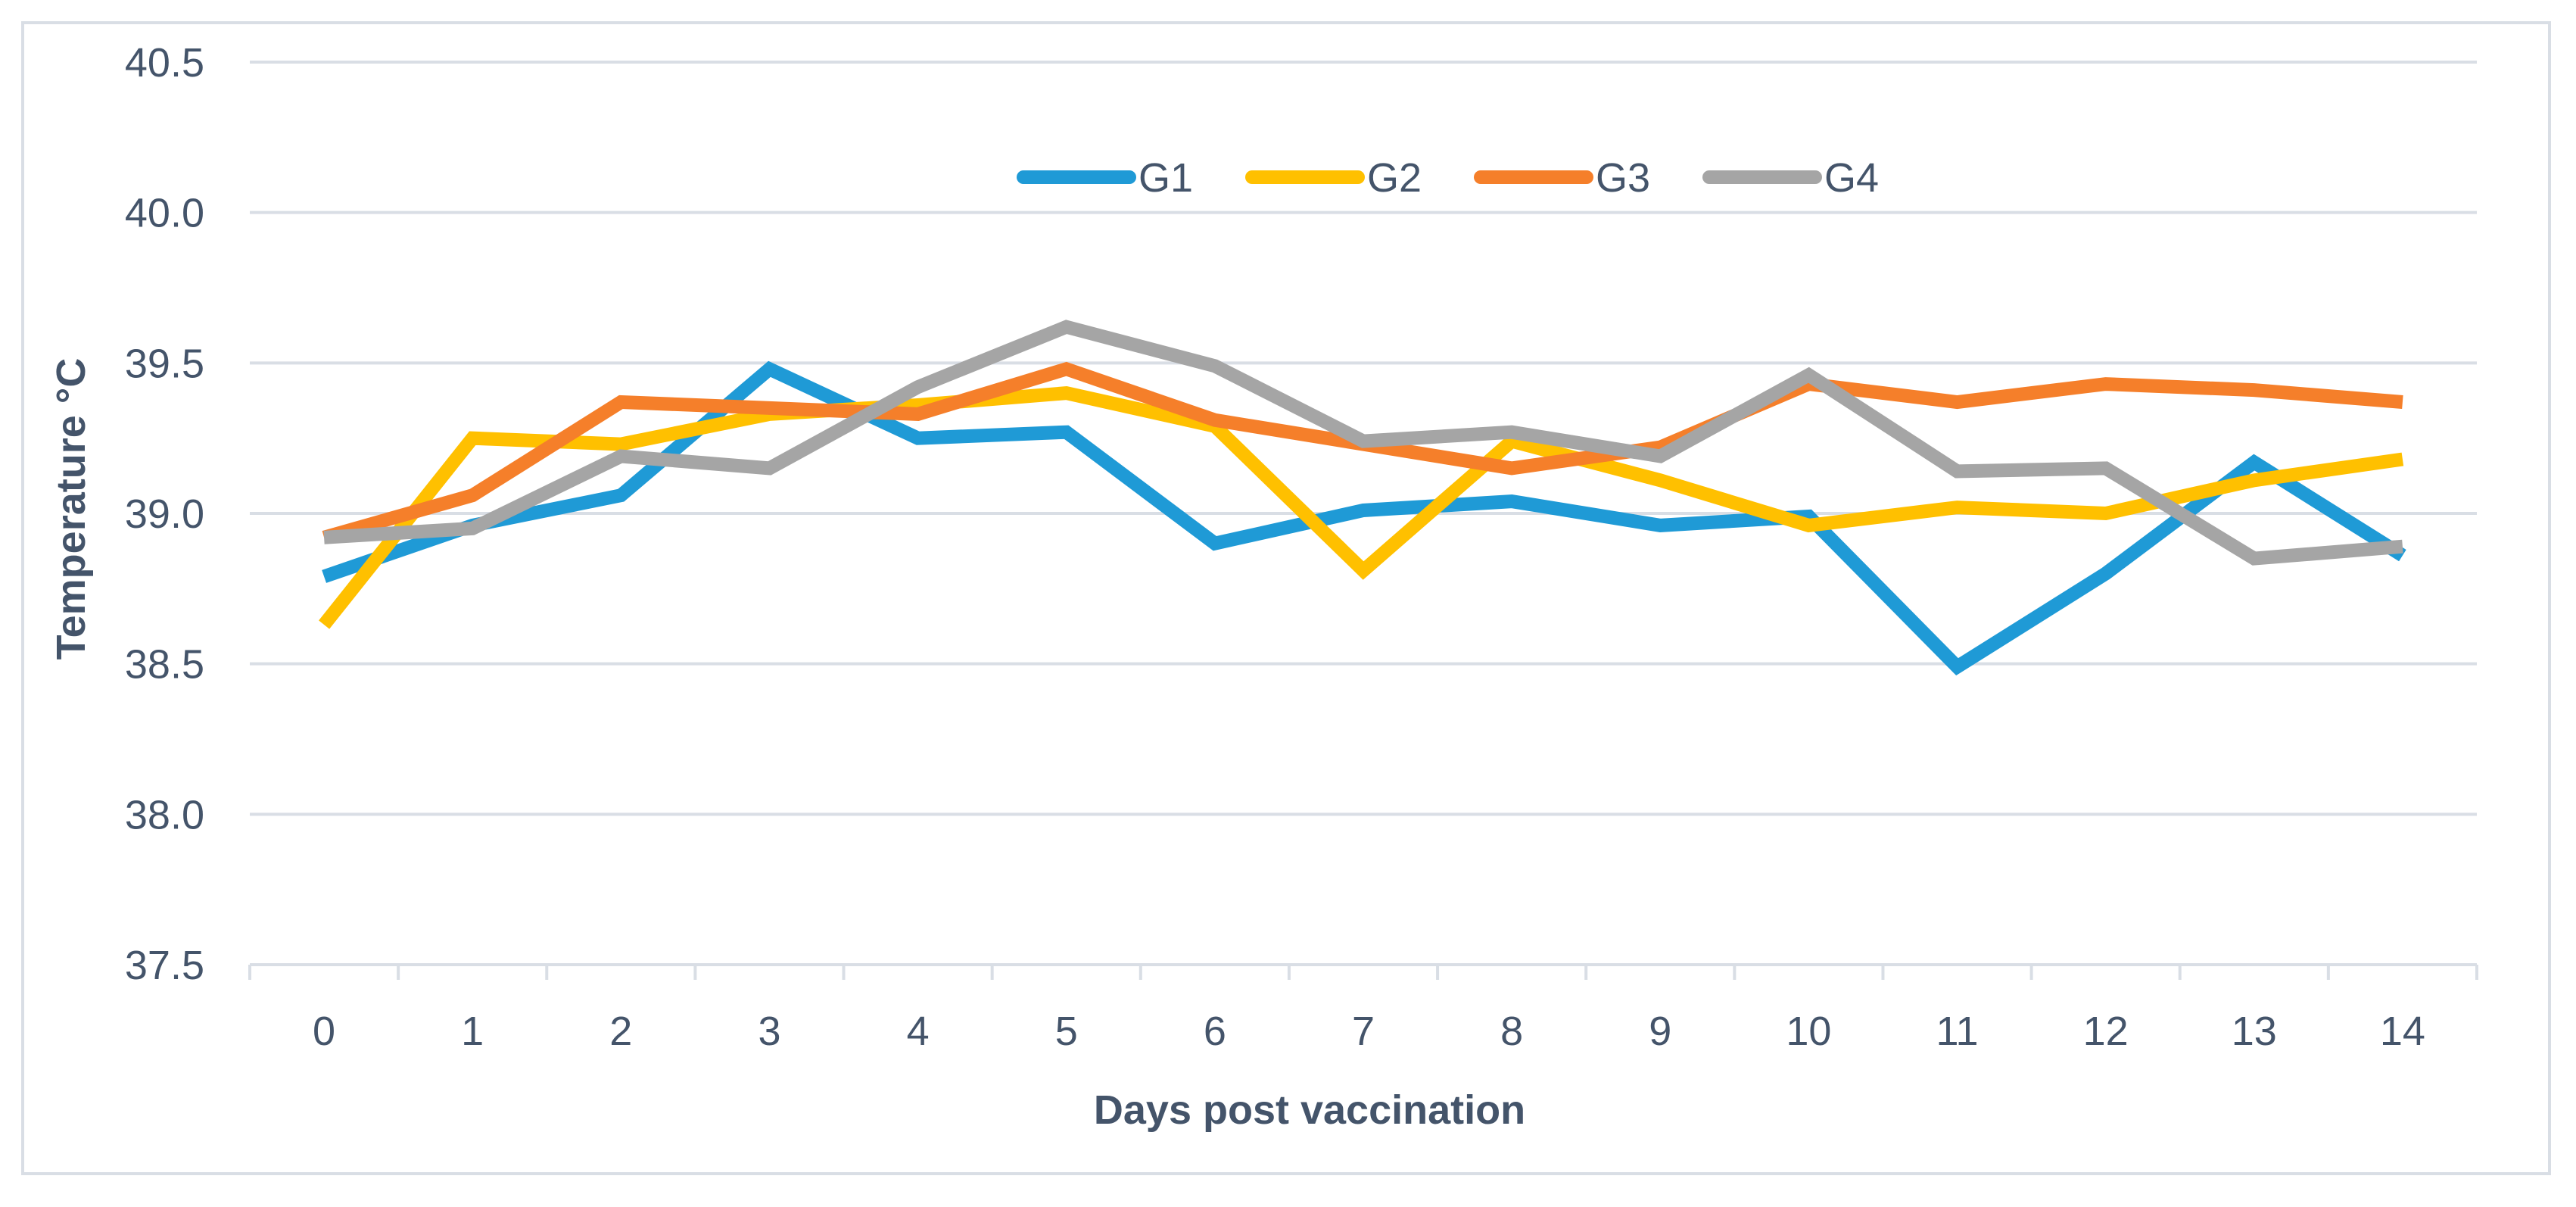 This screenshot has height=1207, width=2576. I want to click on x-tick-label: 14, so click(2402, 1031).